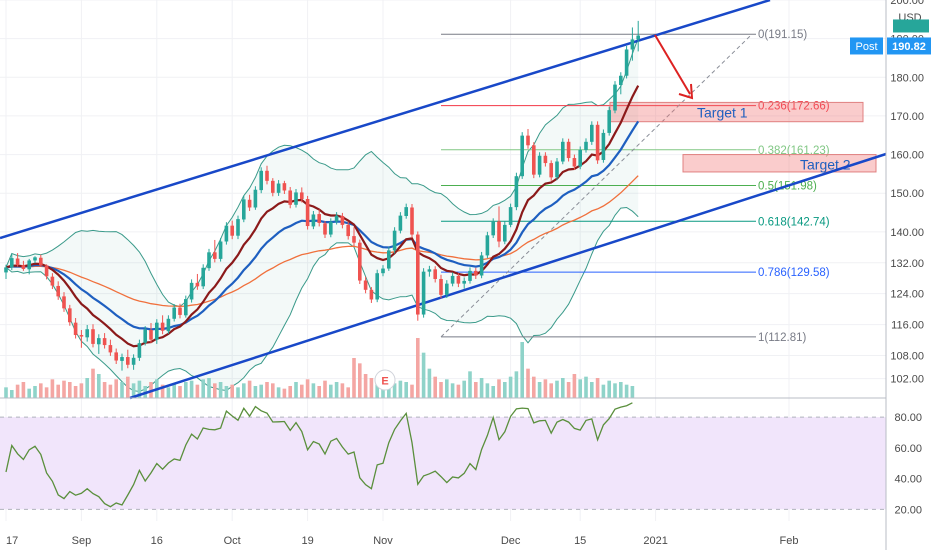 This screenshot has width=932, height=550. What do you see at coordinates (402, 541) in the screenshot?
I see `time-axis: 17 Sep 16 Oct 19 Nov Dec 15 2021 Feb` at bounding box center [402, 541].